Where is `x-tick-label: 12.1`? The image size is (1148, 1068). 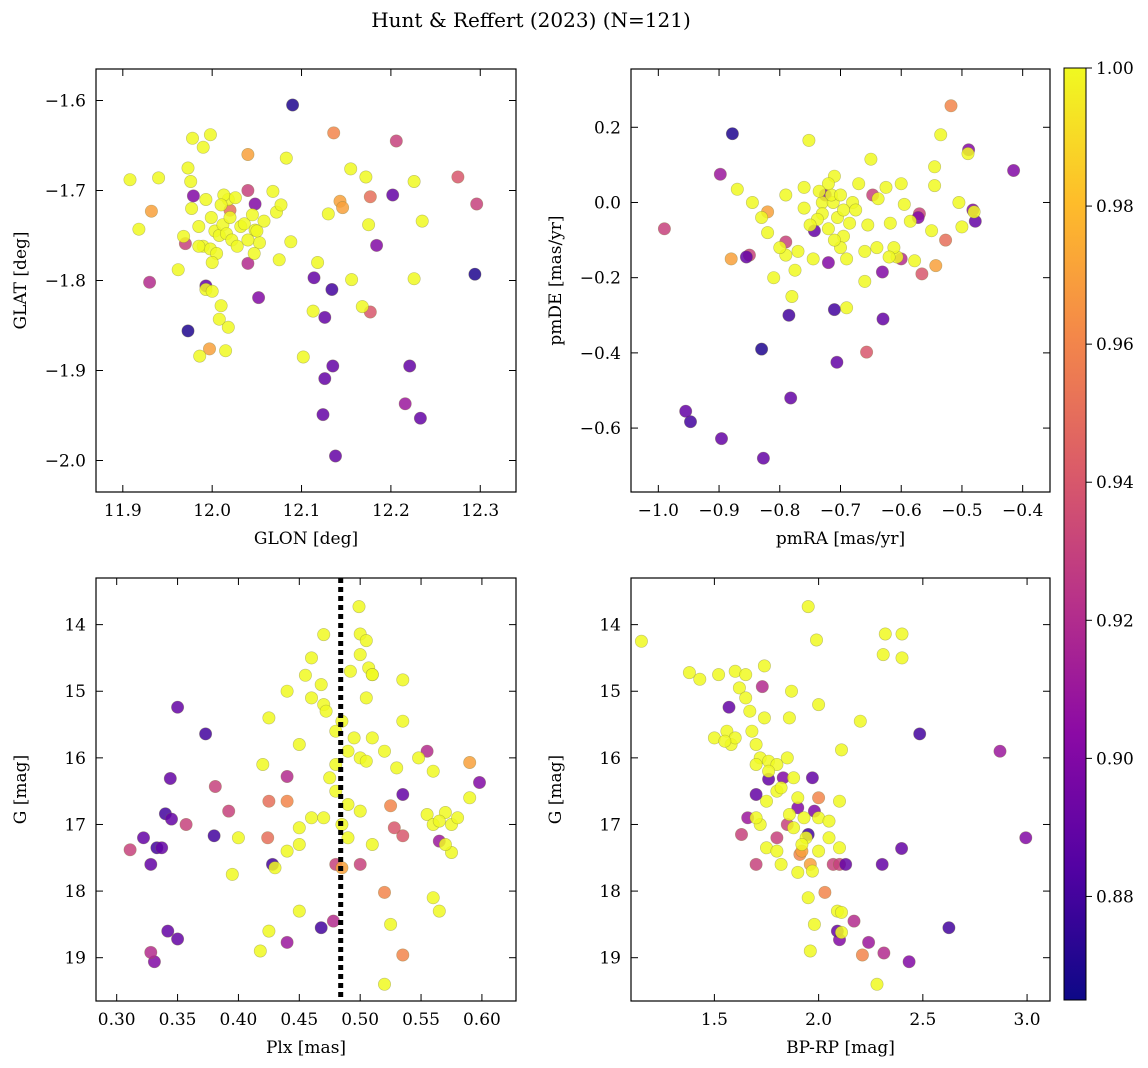
x-tick-label: 12.1 is located at coordinates (302, 511).